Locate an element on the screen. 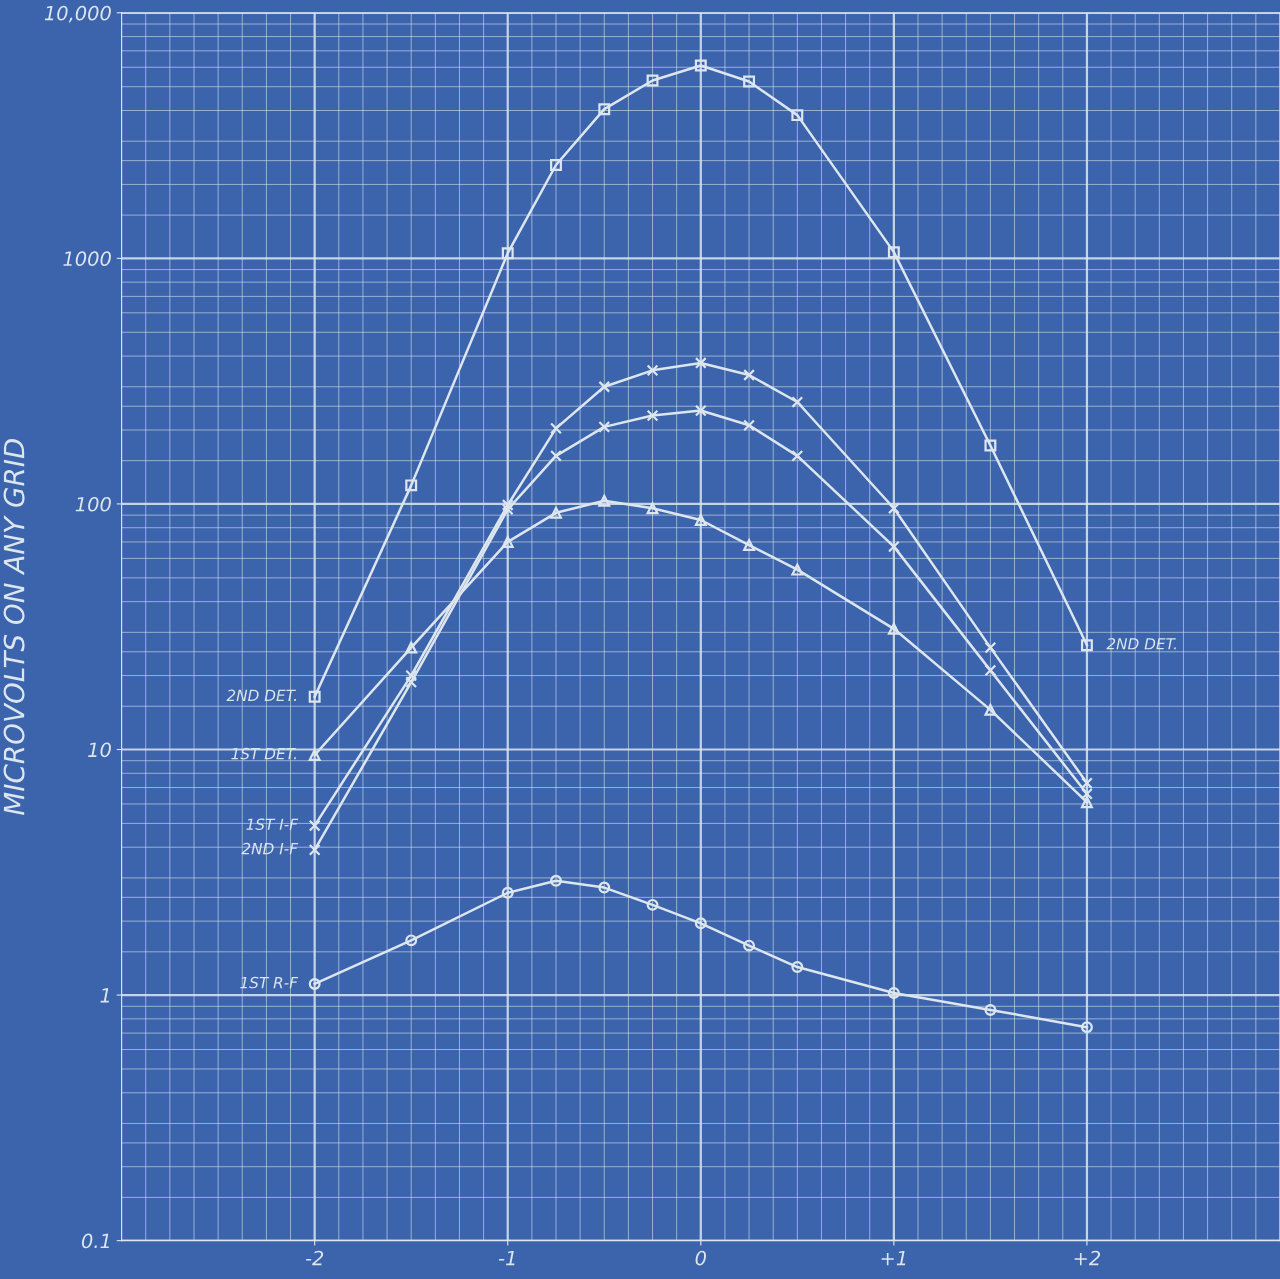 The image size is (1280, 1279). y-tick-label: 10,000 is located at coordinates (77, 14).